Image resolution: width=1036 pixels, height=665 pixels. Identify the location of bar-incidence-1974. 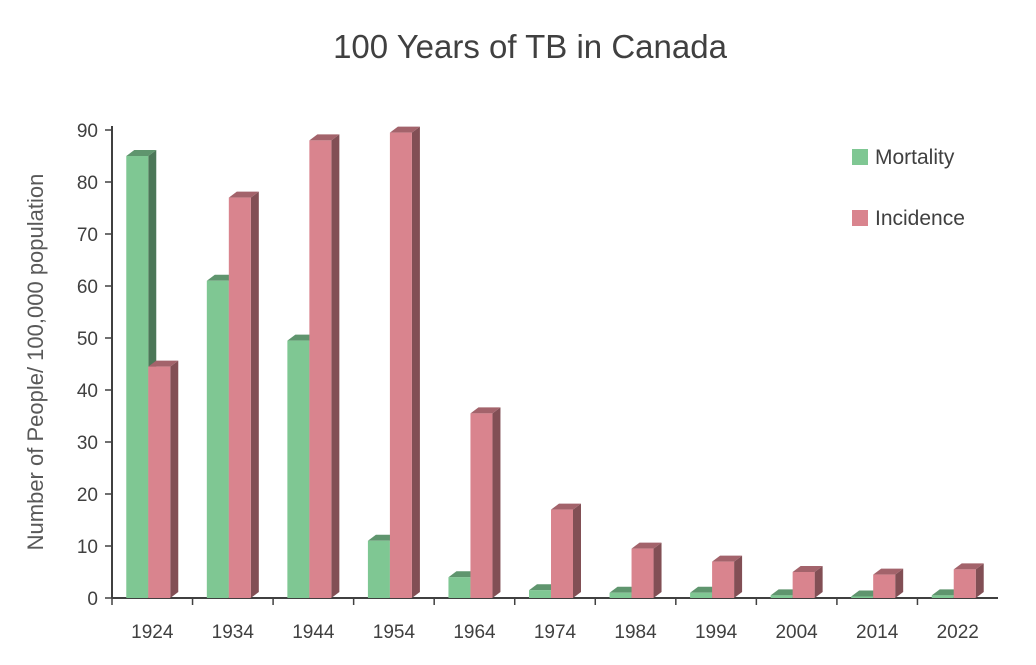
(566, 550).